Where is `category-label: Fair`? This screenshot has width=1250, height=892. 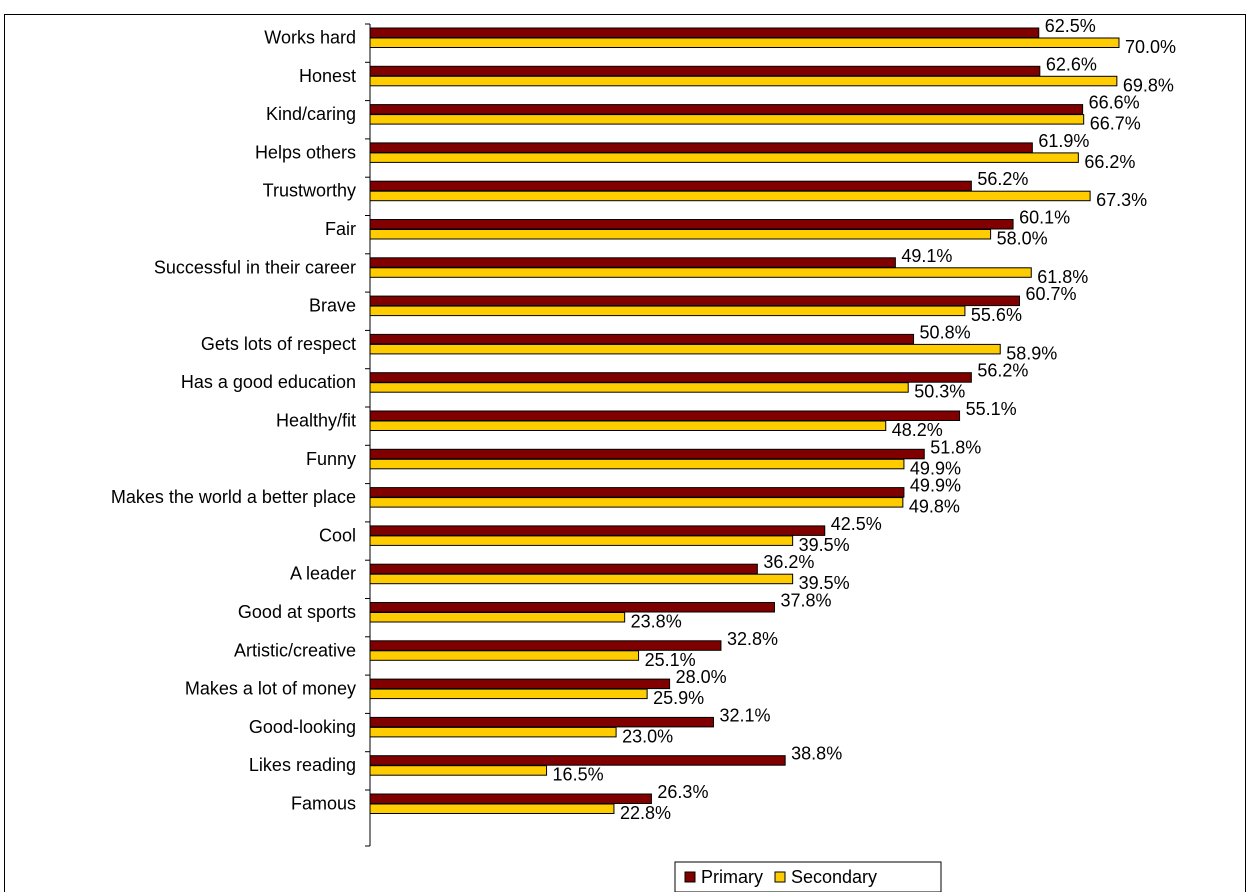 category-label: Fair is located at coordinates (340, 229).